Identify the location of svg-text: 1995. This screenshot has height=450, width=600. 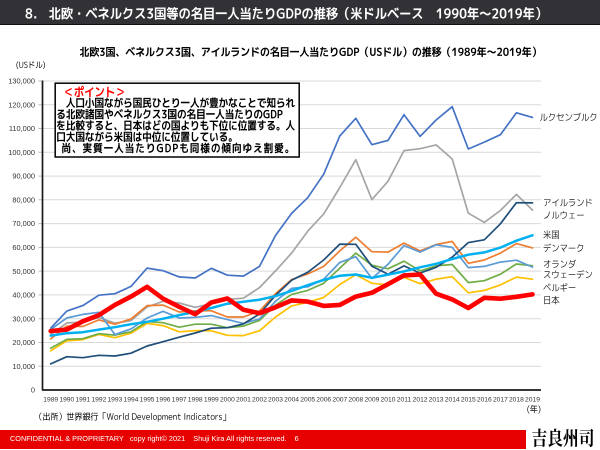
(147, 400).